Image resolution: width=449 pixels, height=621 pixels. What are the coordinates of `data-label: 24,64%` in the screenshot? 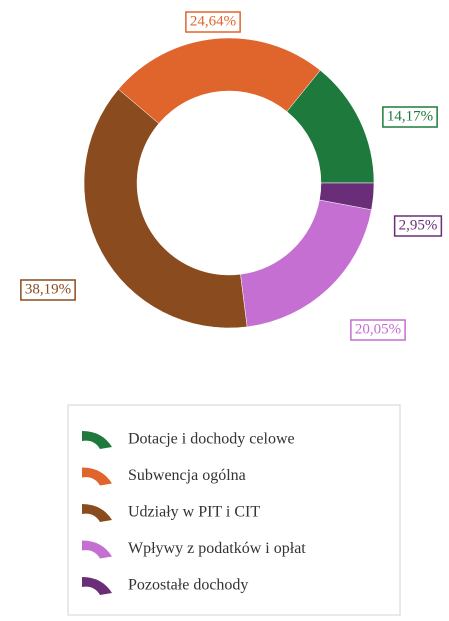 It's located at (213, 21).